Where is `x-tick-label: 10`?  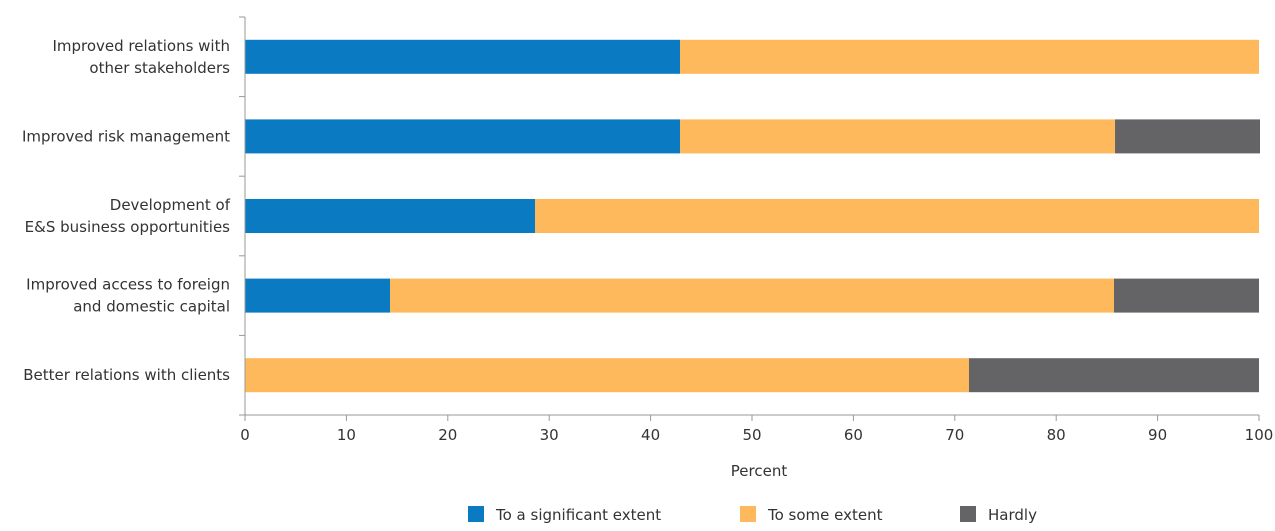 x-tick-label: 10 is located at coordinates (346, 435).